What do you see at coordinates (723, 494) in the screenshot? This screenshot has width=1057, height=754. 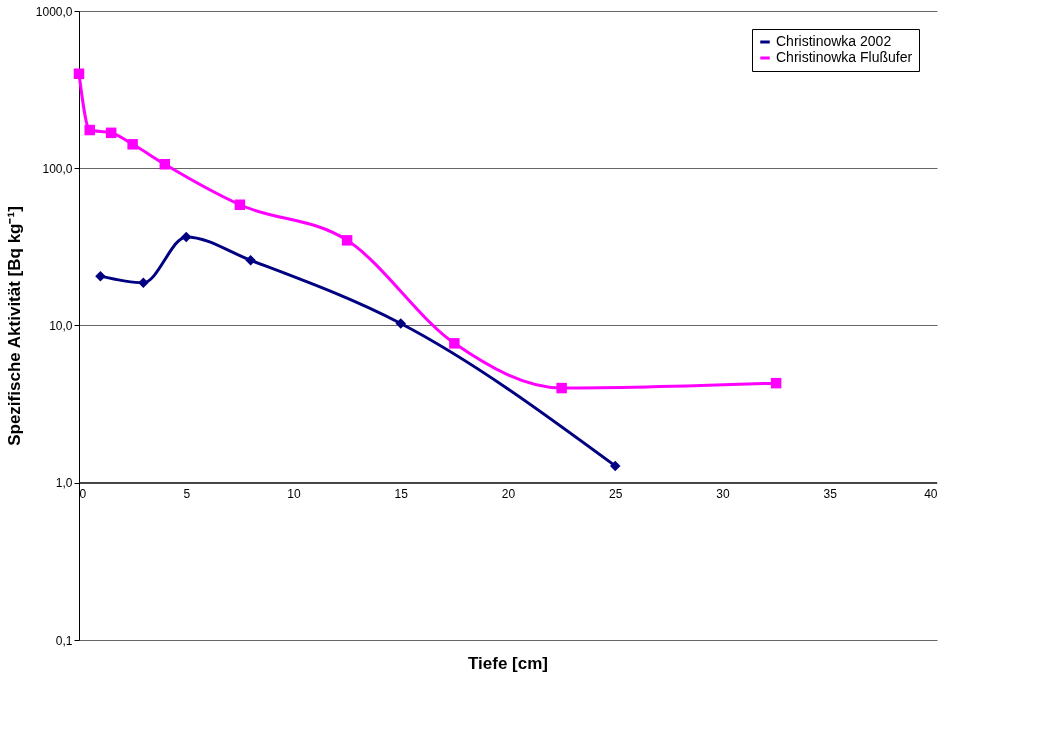 I see `x-tick-label: 30` at bounding box center [723, 494].